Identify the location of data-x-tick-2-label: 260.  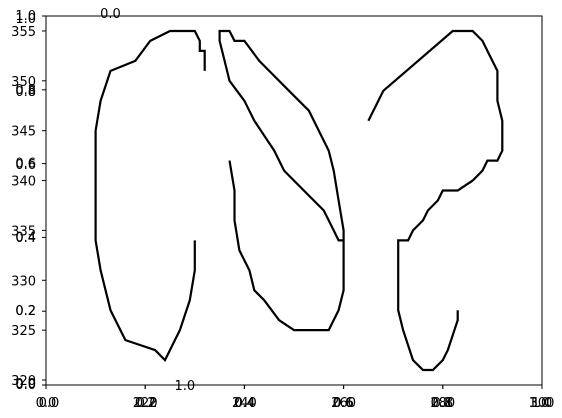
(343, 403).